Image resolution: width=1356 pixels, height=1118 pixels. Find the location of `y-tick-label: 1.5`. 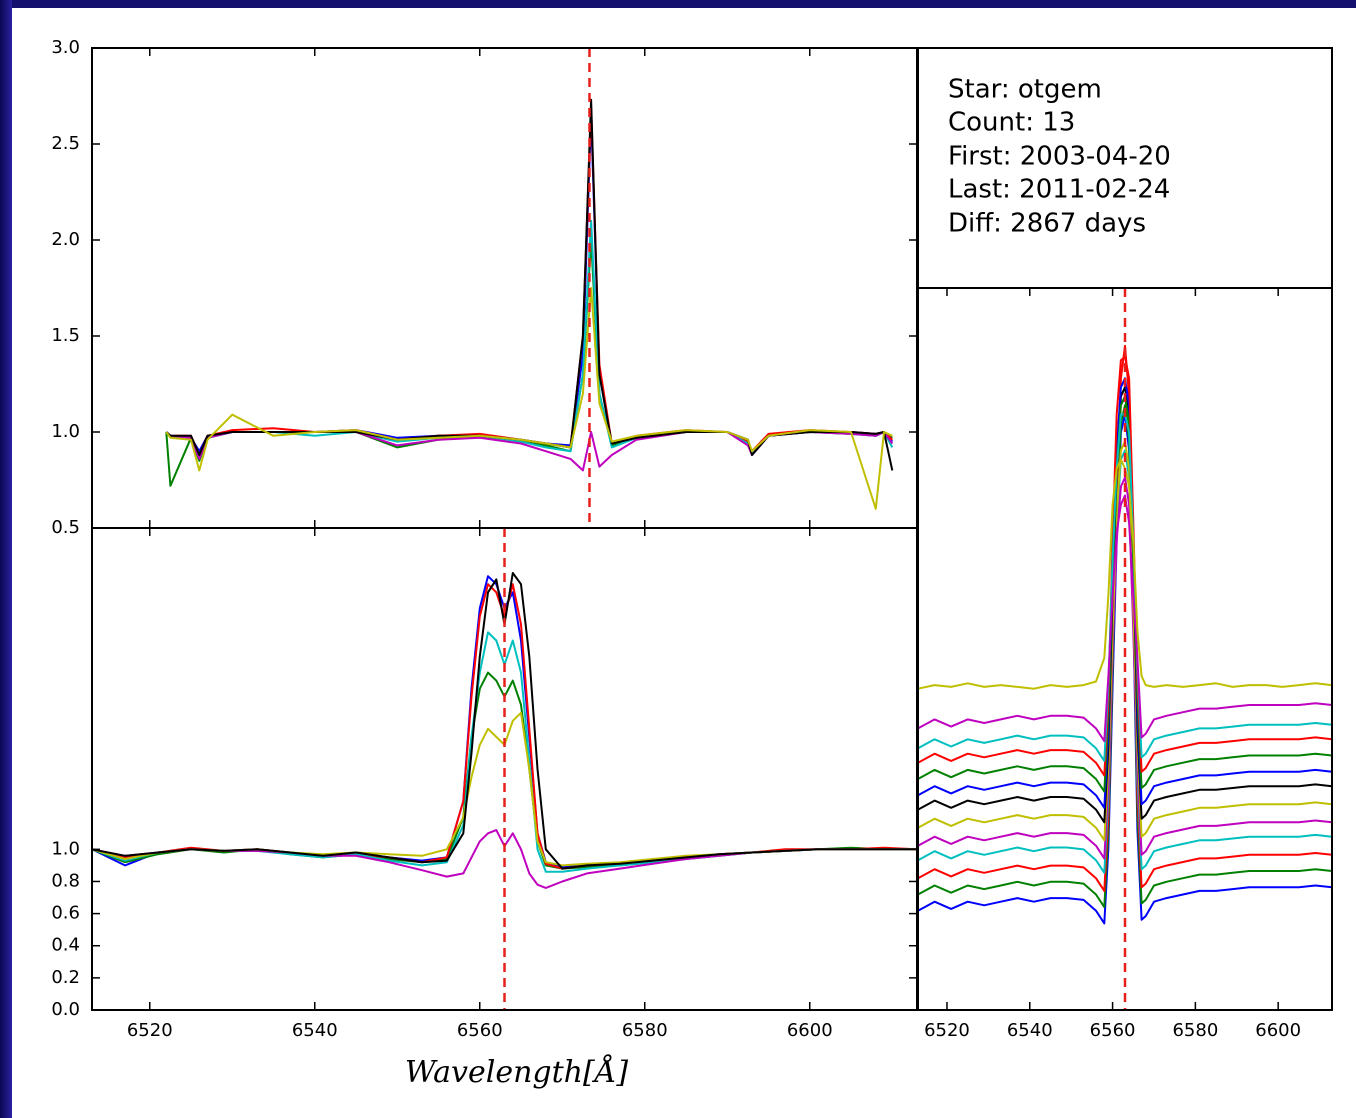

y-tick-label: 1.5 is located at coordinates (65, 335).